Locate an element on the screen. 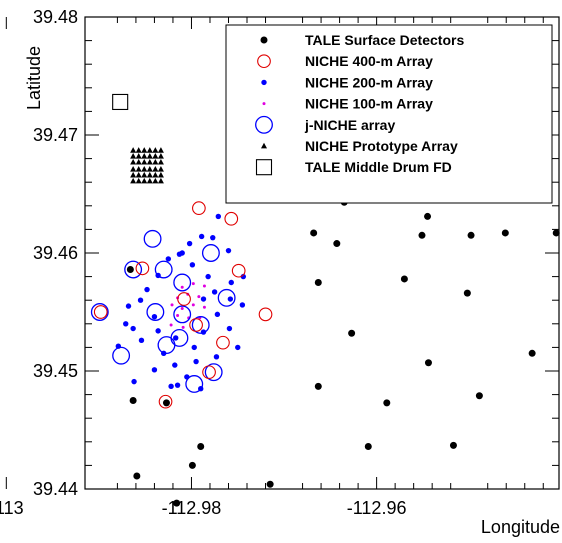 This screenshot has width=562, height=543. legend-label-j-niche-array: j-NICHE array is located at coordinates (349, 125).